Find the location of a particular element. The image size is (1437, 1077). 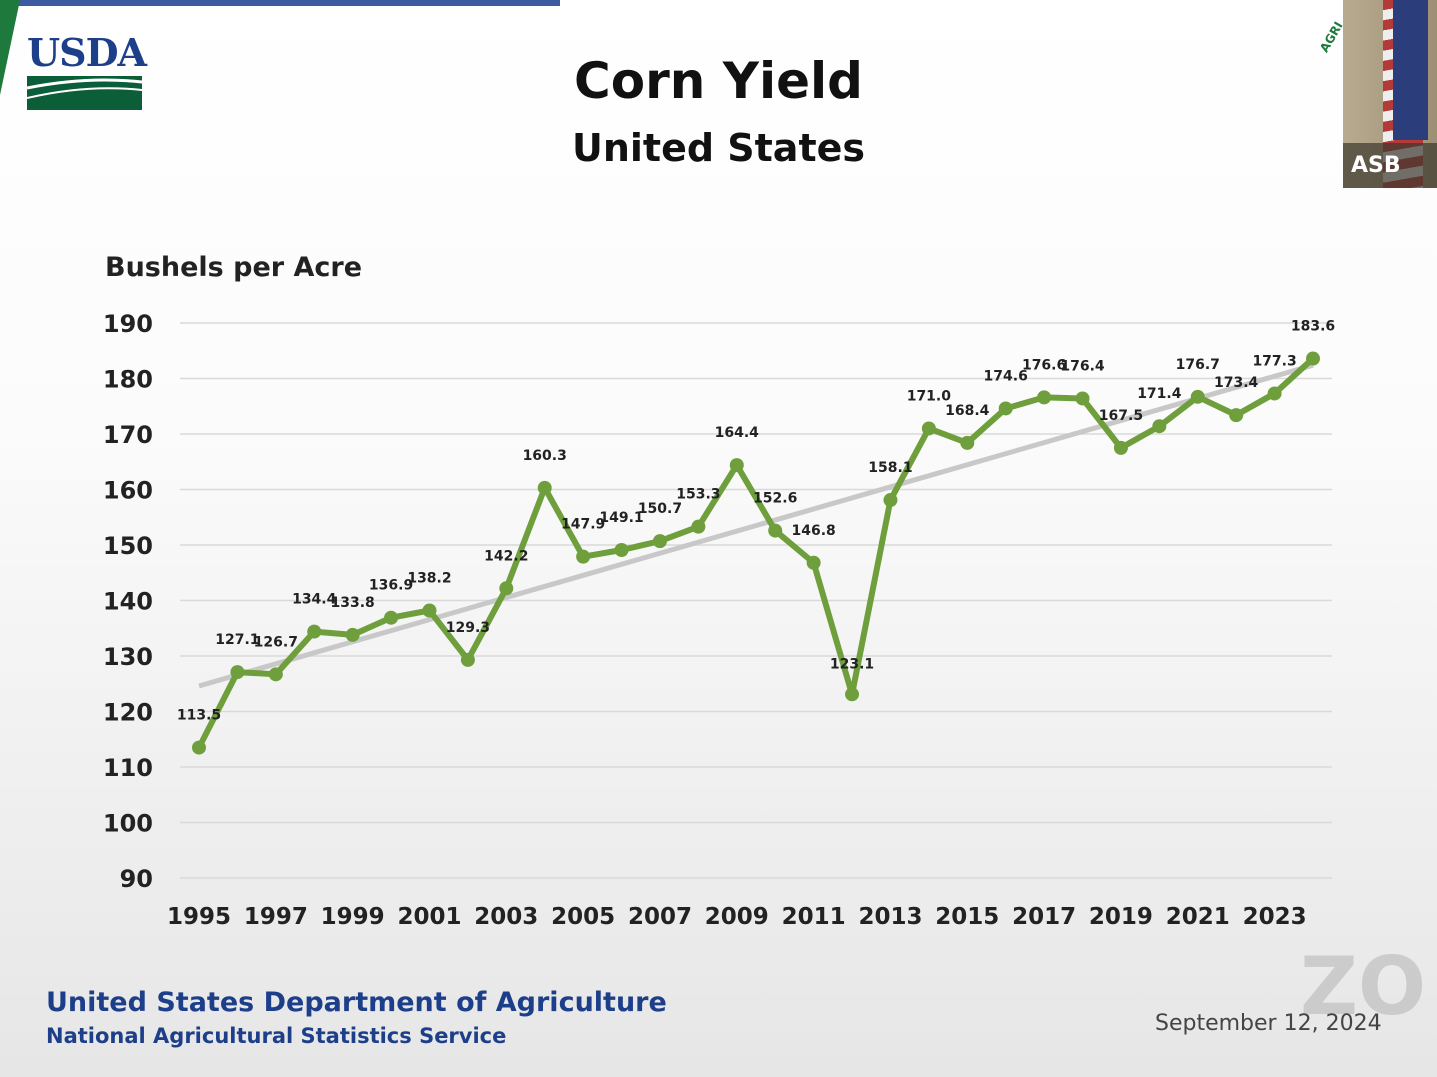

data-label: 149.1 is located at coordinates (621, 518).